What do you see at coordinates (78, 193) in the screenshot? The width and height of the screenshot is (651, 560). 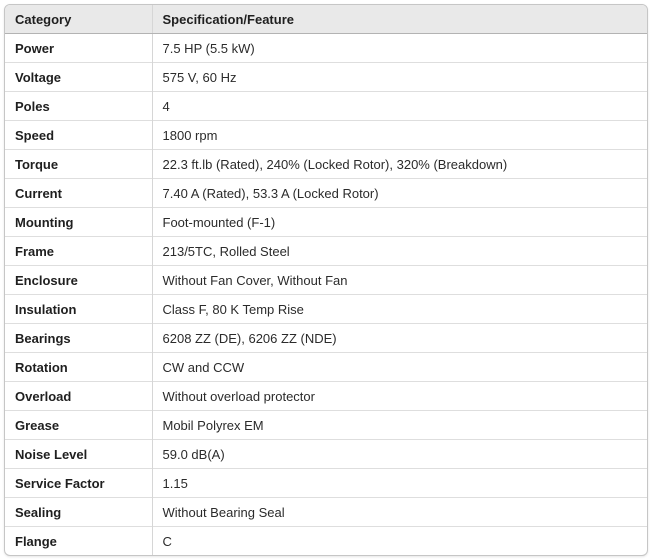 I see `category-cell: Current` at bounding box center [78, 193].